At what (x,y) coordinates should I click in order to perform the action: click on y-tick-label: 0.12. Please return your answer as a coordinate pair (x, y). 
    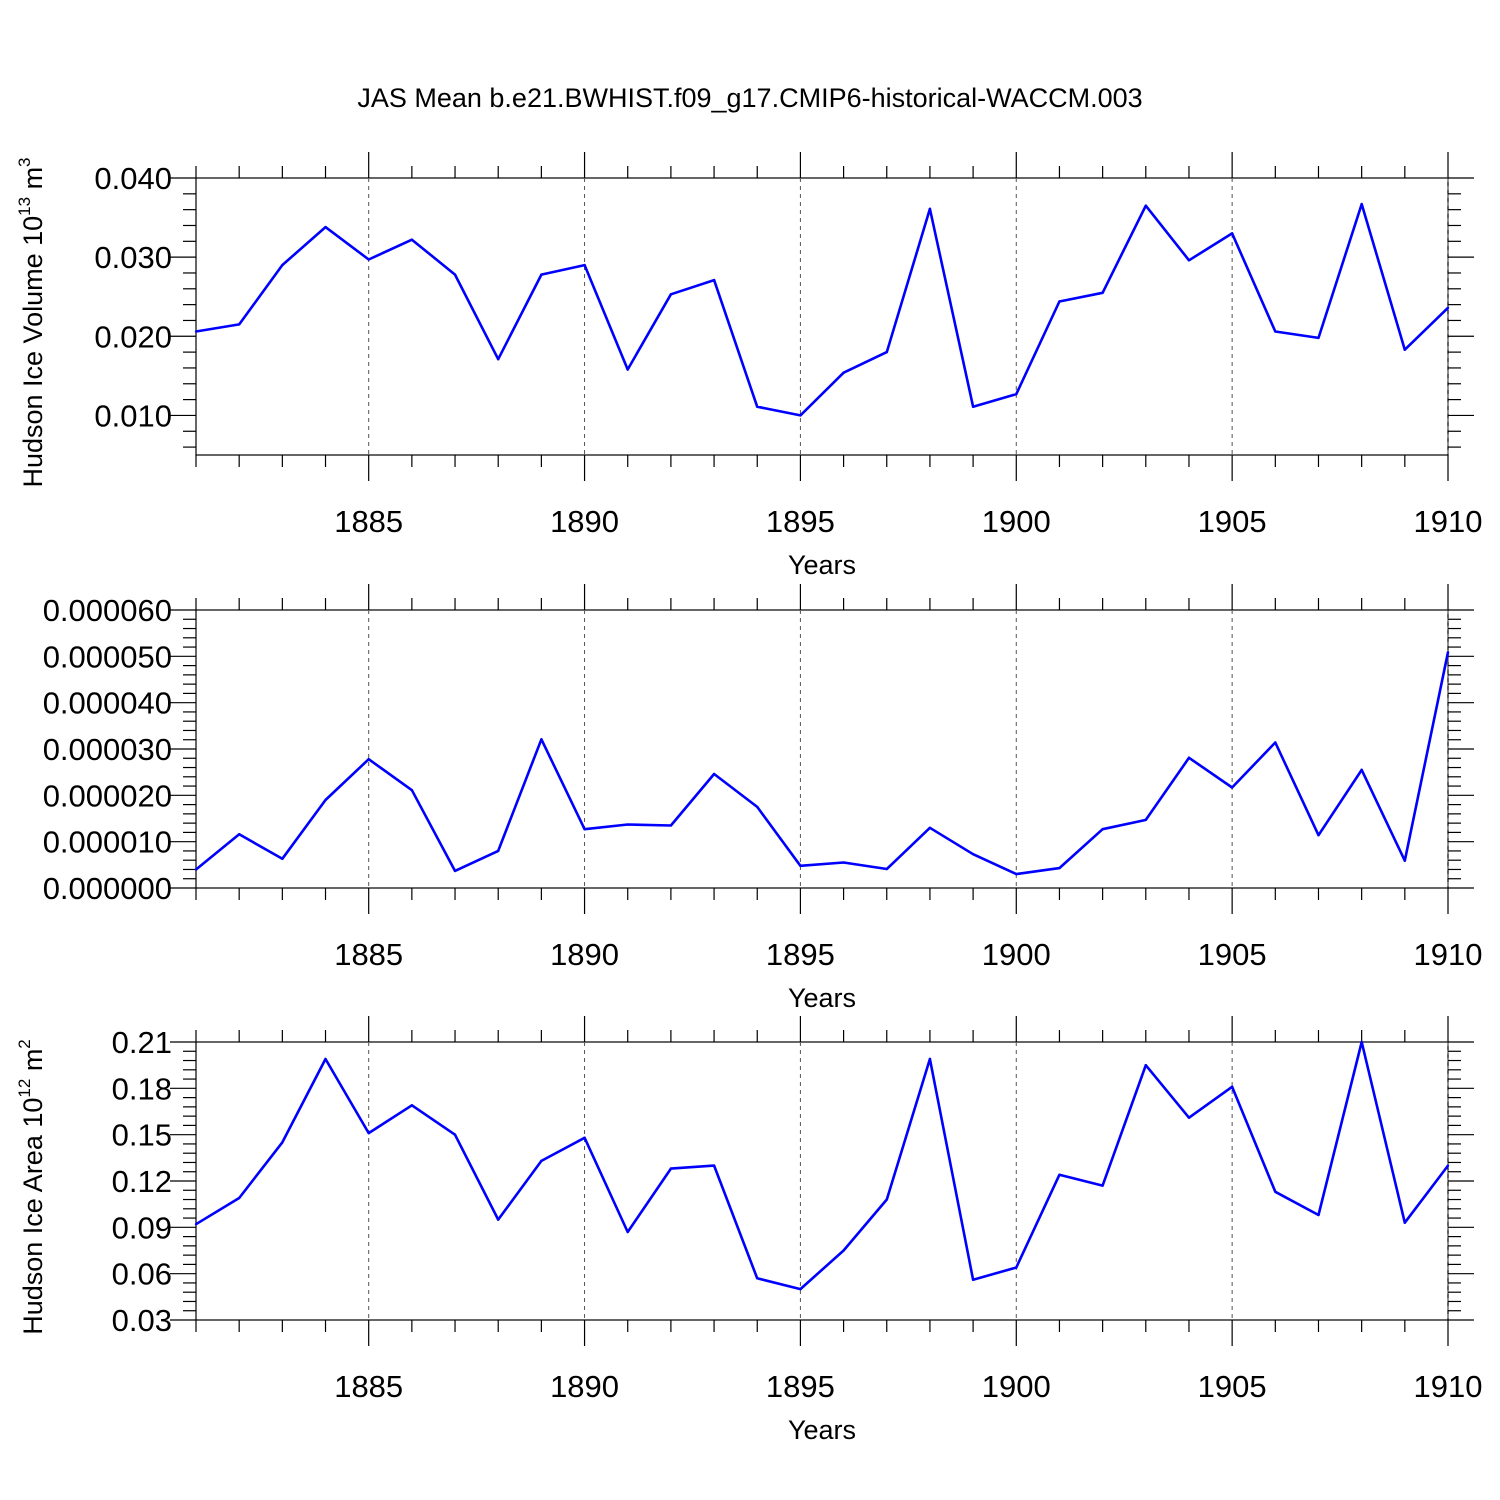
    Looking at the image, I should click on (142, 1181).